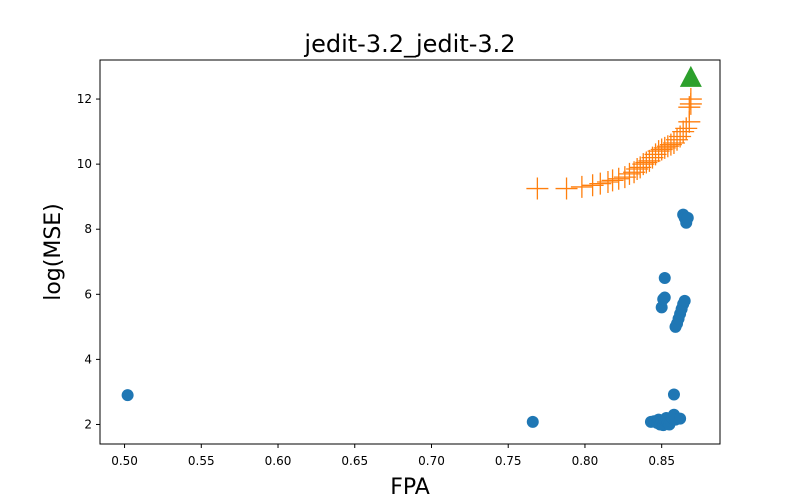  I want to click on y-tick-label: 6, so click(88, 294).